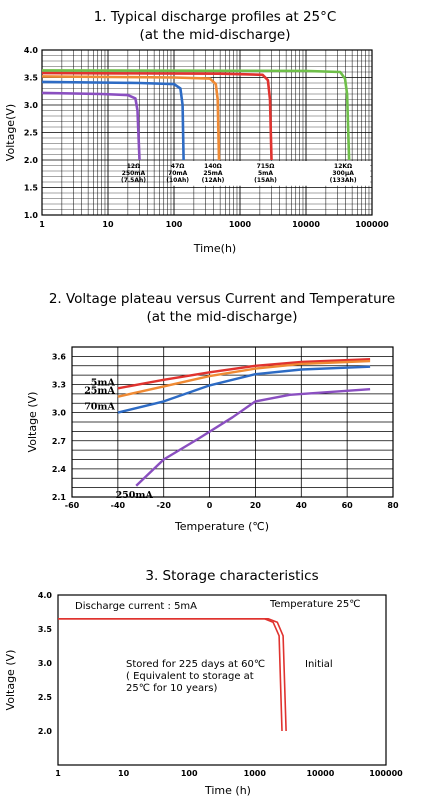 The image size is (431, 805). Describe the element at coordinates (190, 676) in the screenshot. I see `annotation-stored: ( Equivalent to storage at` at that location.